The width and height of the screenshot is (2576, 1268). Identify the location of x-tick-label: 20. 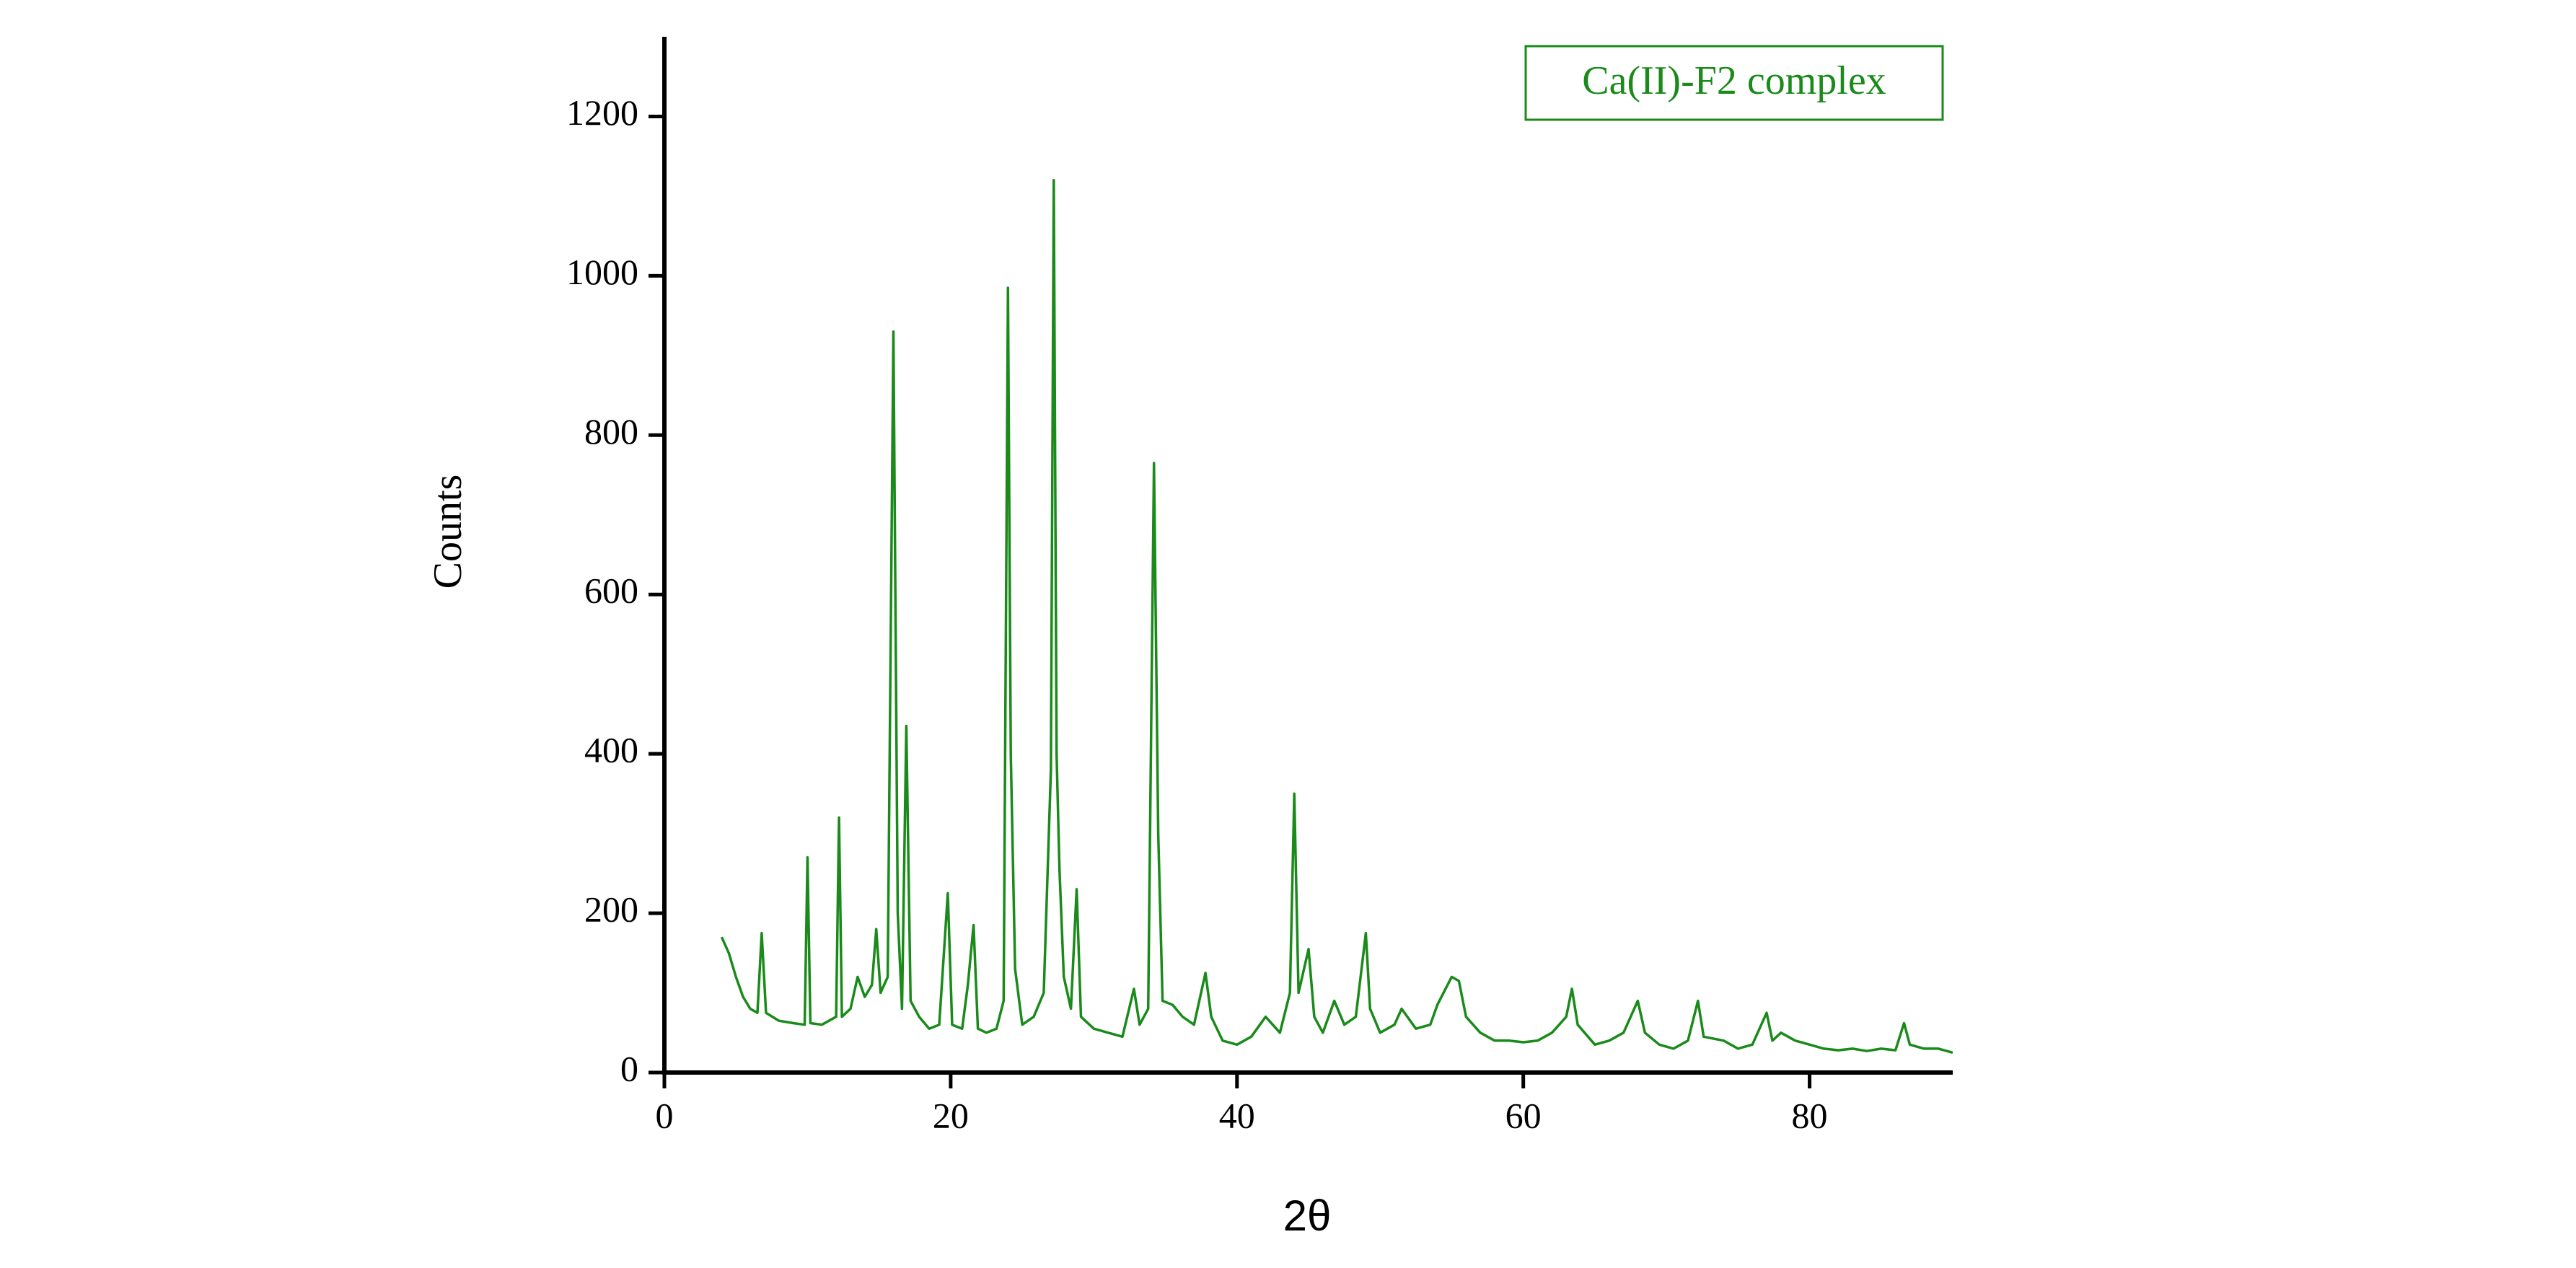
(951, 1115).